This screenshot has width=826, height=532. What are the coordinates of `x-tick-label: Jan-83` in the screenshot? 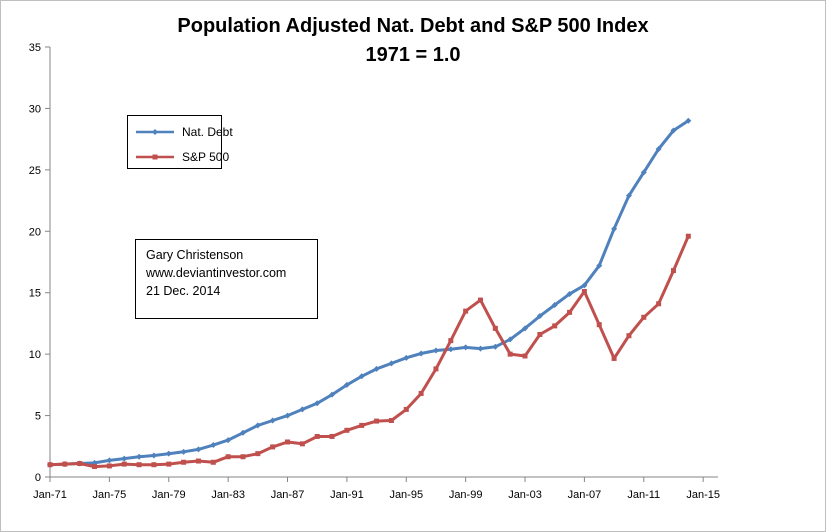 It's located at (228, 495).